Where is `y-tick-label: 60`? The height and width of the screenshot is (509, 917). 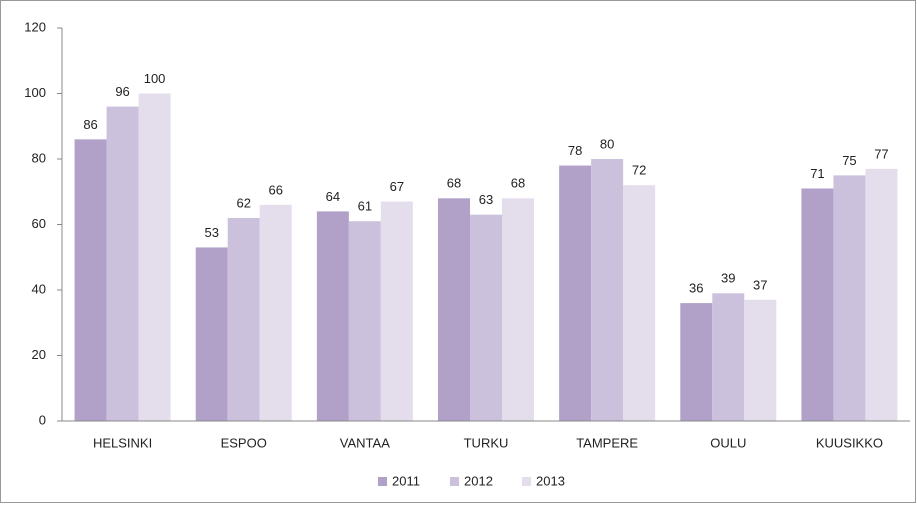
y-tick-label: 60 is located at coordinates (39, 223).